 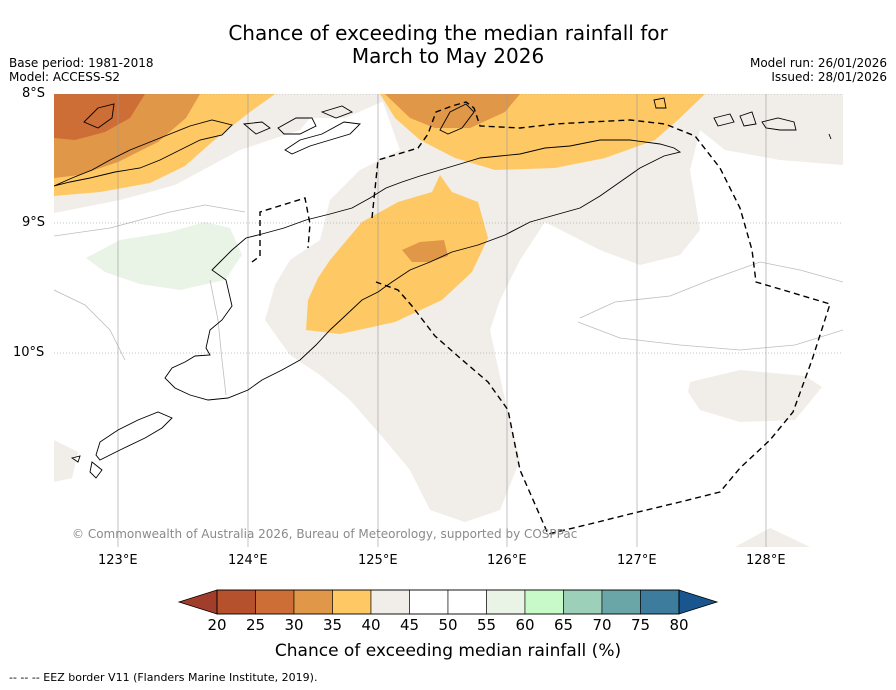 What do you see at coordinates (829, 77) in the screenshot?
I see `issued-date: Issued: 28/01/2026` at bounding box center [829, 77].